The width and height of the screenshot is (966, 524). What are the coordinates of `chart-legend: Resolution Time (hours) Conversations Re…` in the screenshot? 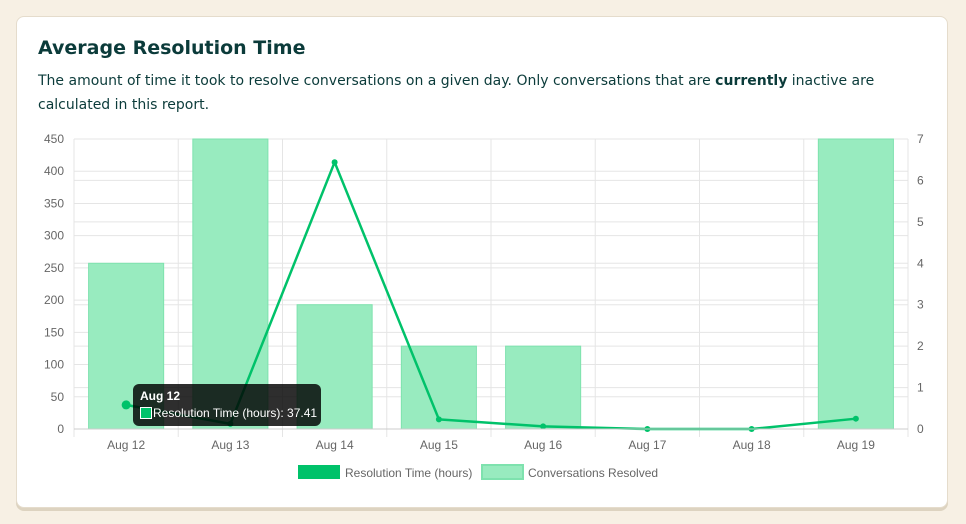 It's located at (478, 472).